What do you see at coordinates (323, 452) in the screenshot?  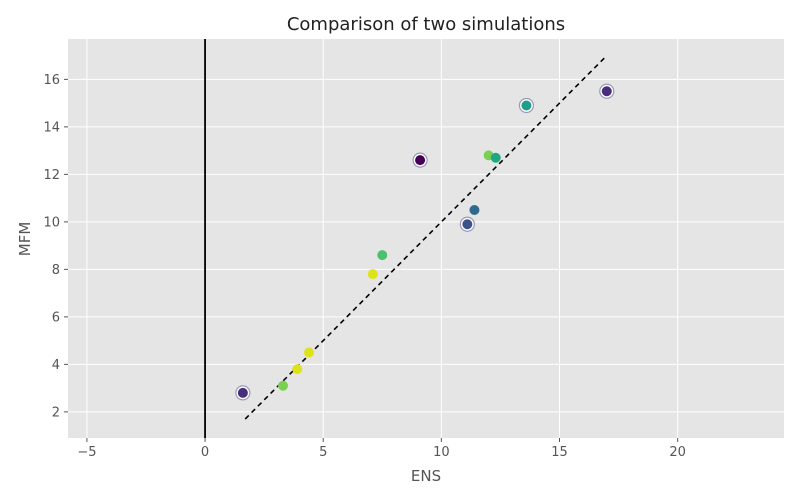 I see `x-tick-label: 5` at bounding box center [323, 452].